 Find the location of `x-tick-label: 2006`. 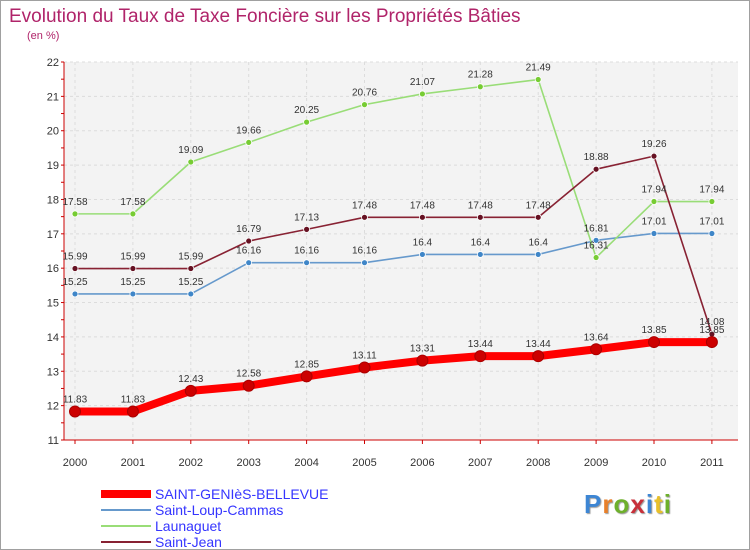

x-tick-label: 2006 is located at coordinates (422, 463).